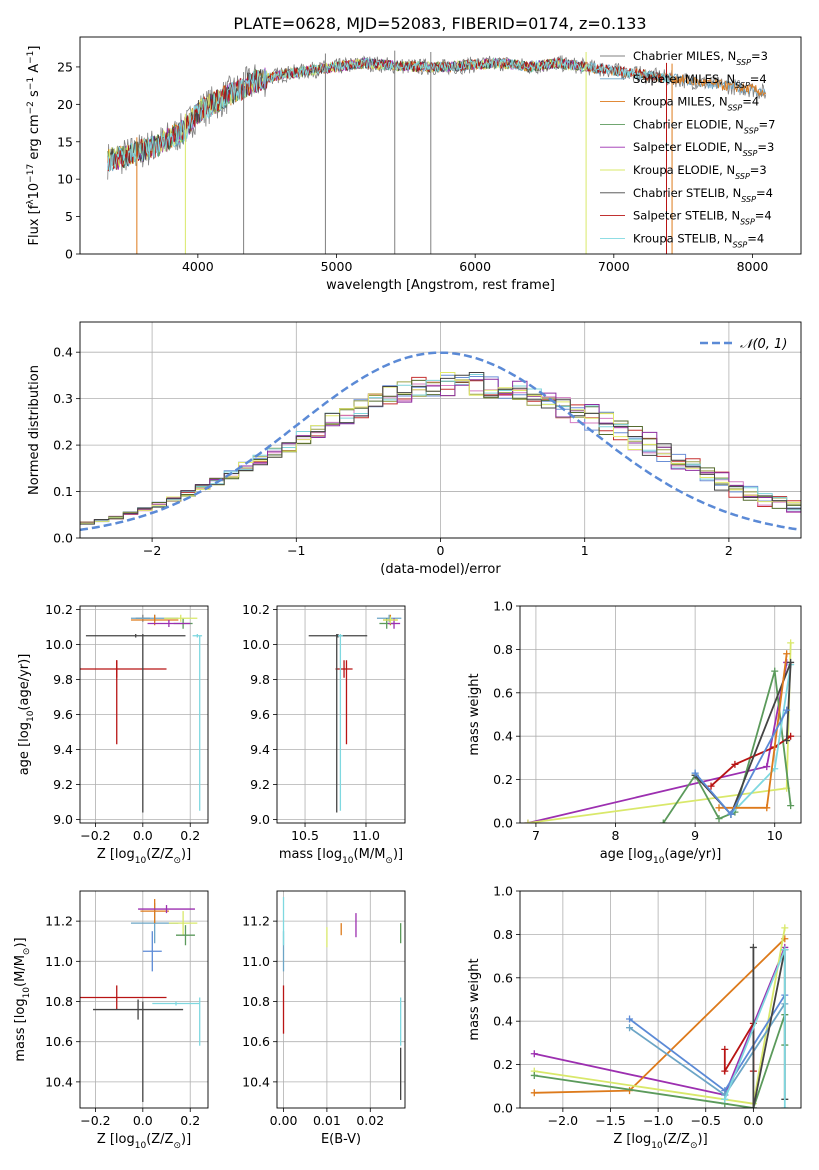  I want to click on x-tick-label: −0.2, so click(95, 835).